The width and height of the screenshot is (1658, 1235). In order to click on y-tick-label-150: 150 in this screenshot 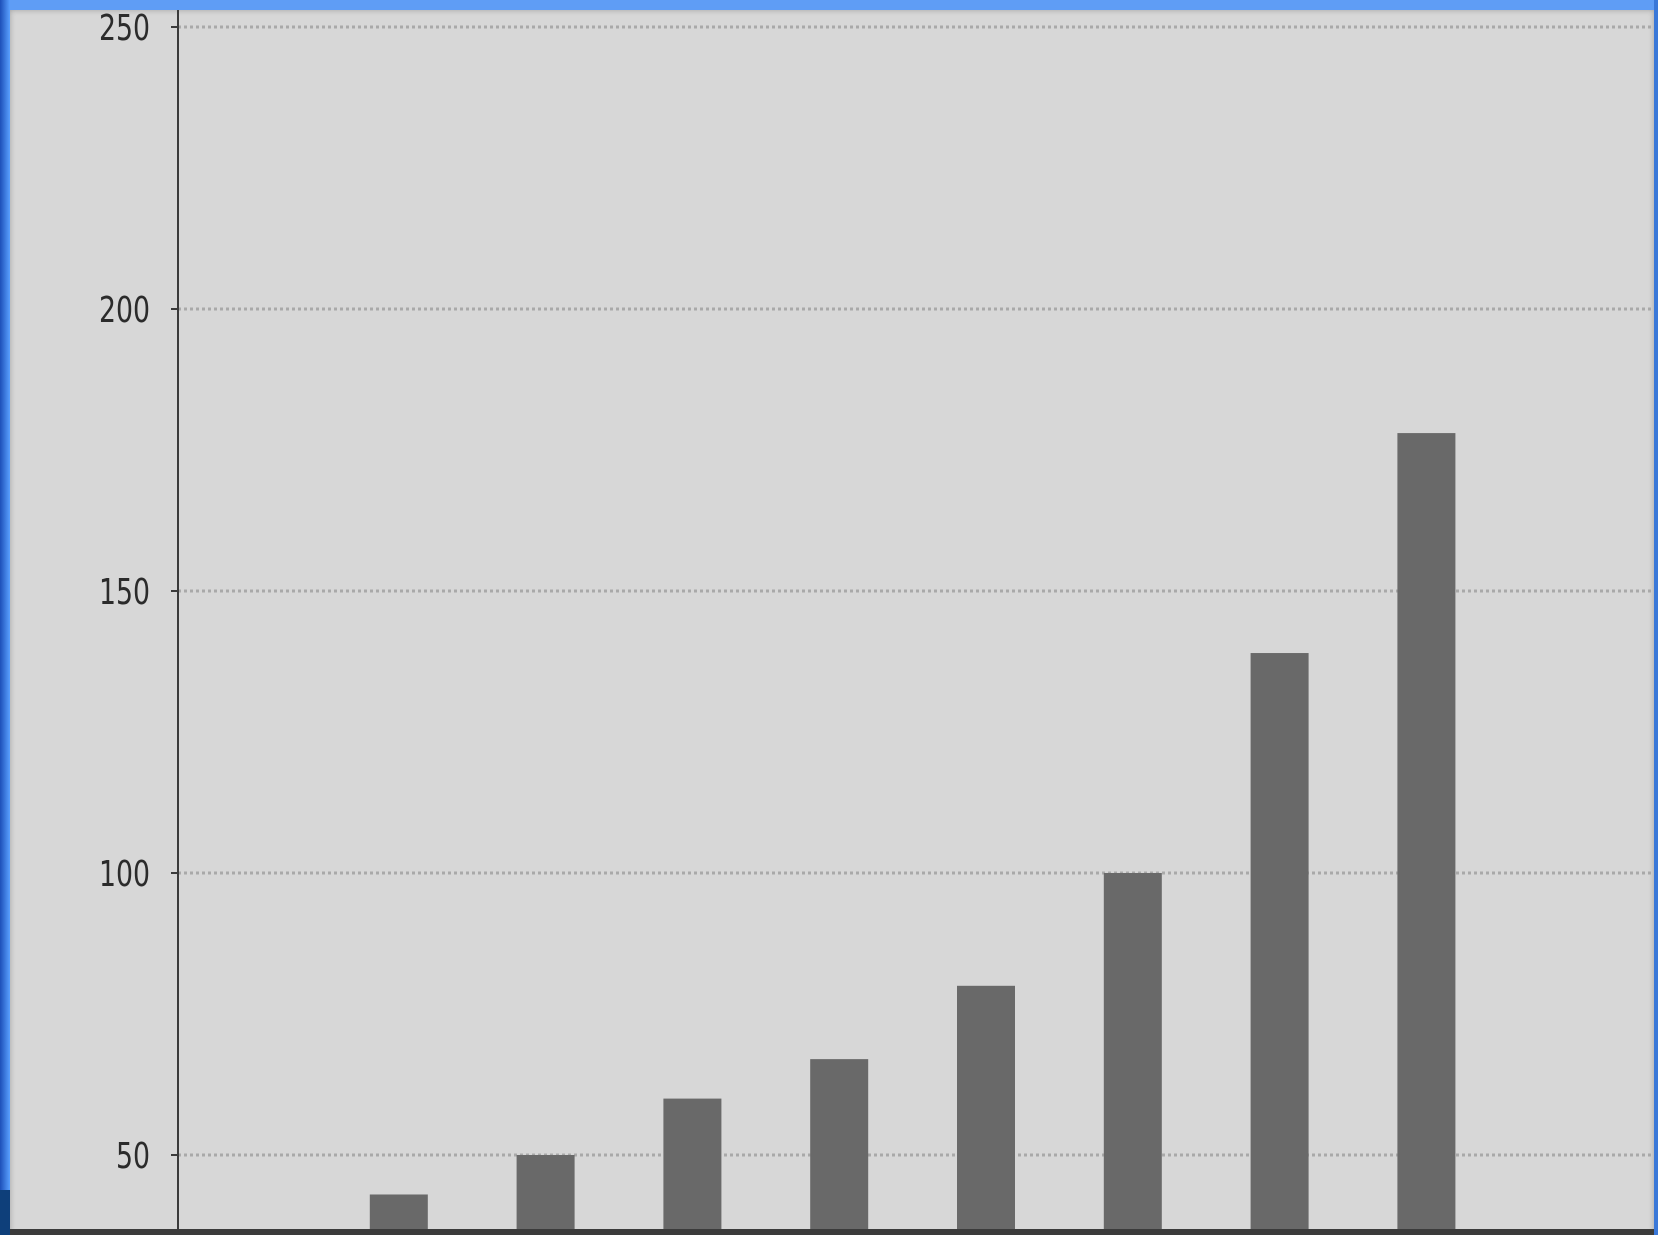, I will do `click(124, 592)`.